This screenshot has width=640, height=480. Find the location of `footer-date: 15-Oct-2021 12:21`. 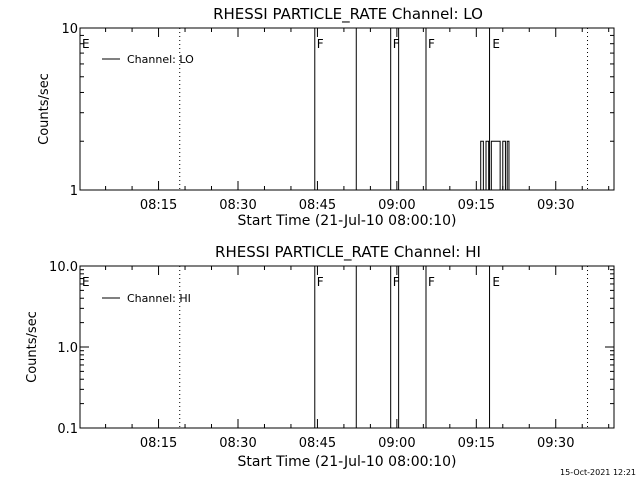

footer-date: 15-Oct-2021 12:21 is located at coordinates (598, 472).